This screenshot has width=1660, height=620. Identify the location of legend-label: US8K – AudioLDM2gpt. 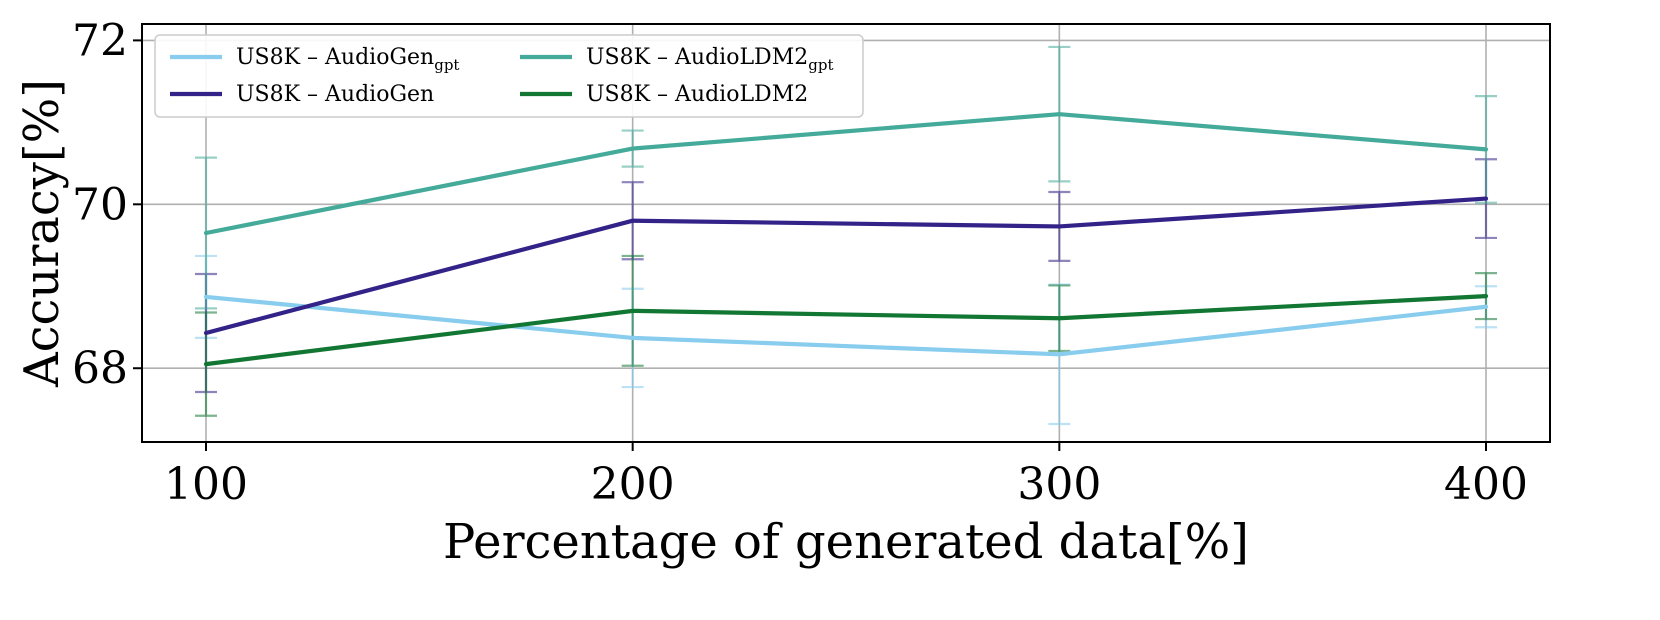
(709, 59).